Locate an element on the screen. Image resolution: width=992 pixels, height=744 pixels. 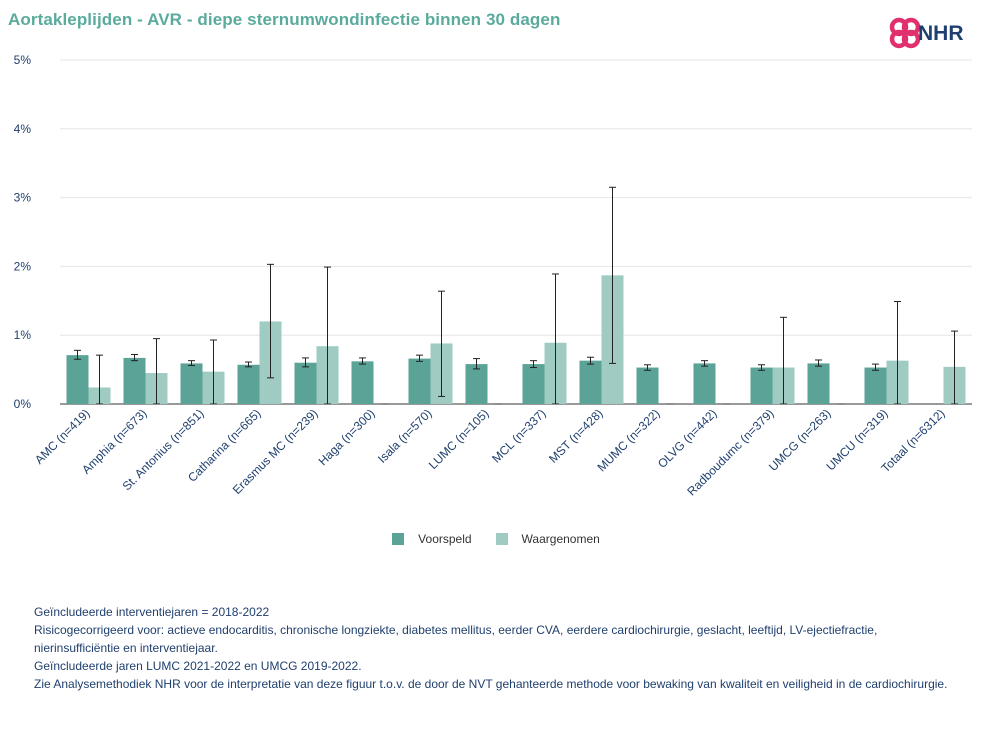
x-tick-label: Haga (n=300) is located at coordinates (347, 437).